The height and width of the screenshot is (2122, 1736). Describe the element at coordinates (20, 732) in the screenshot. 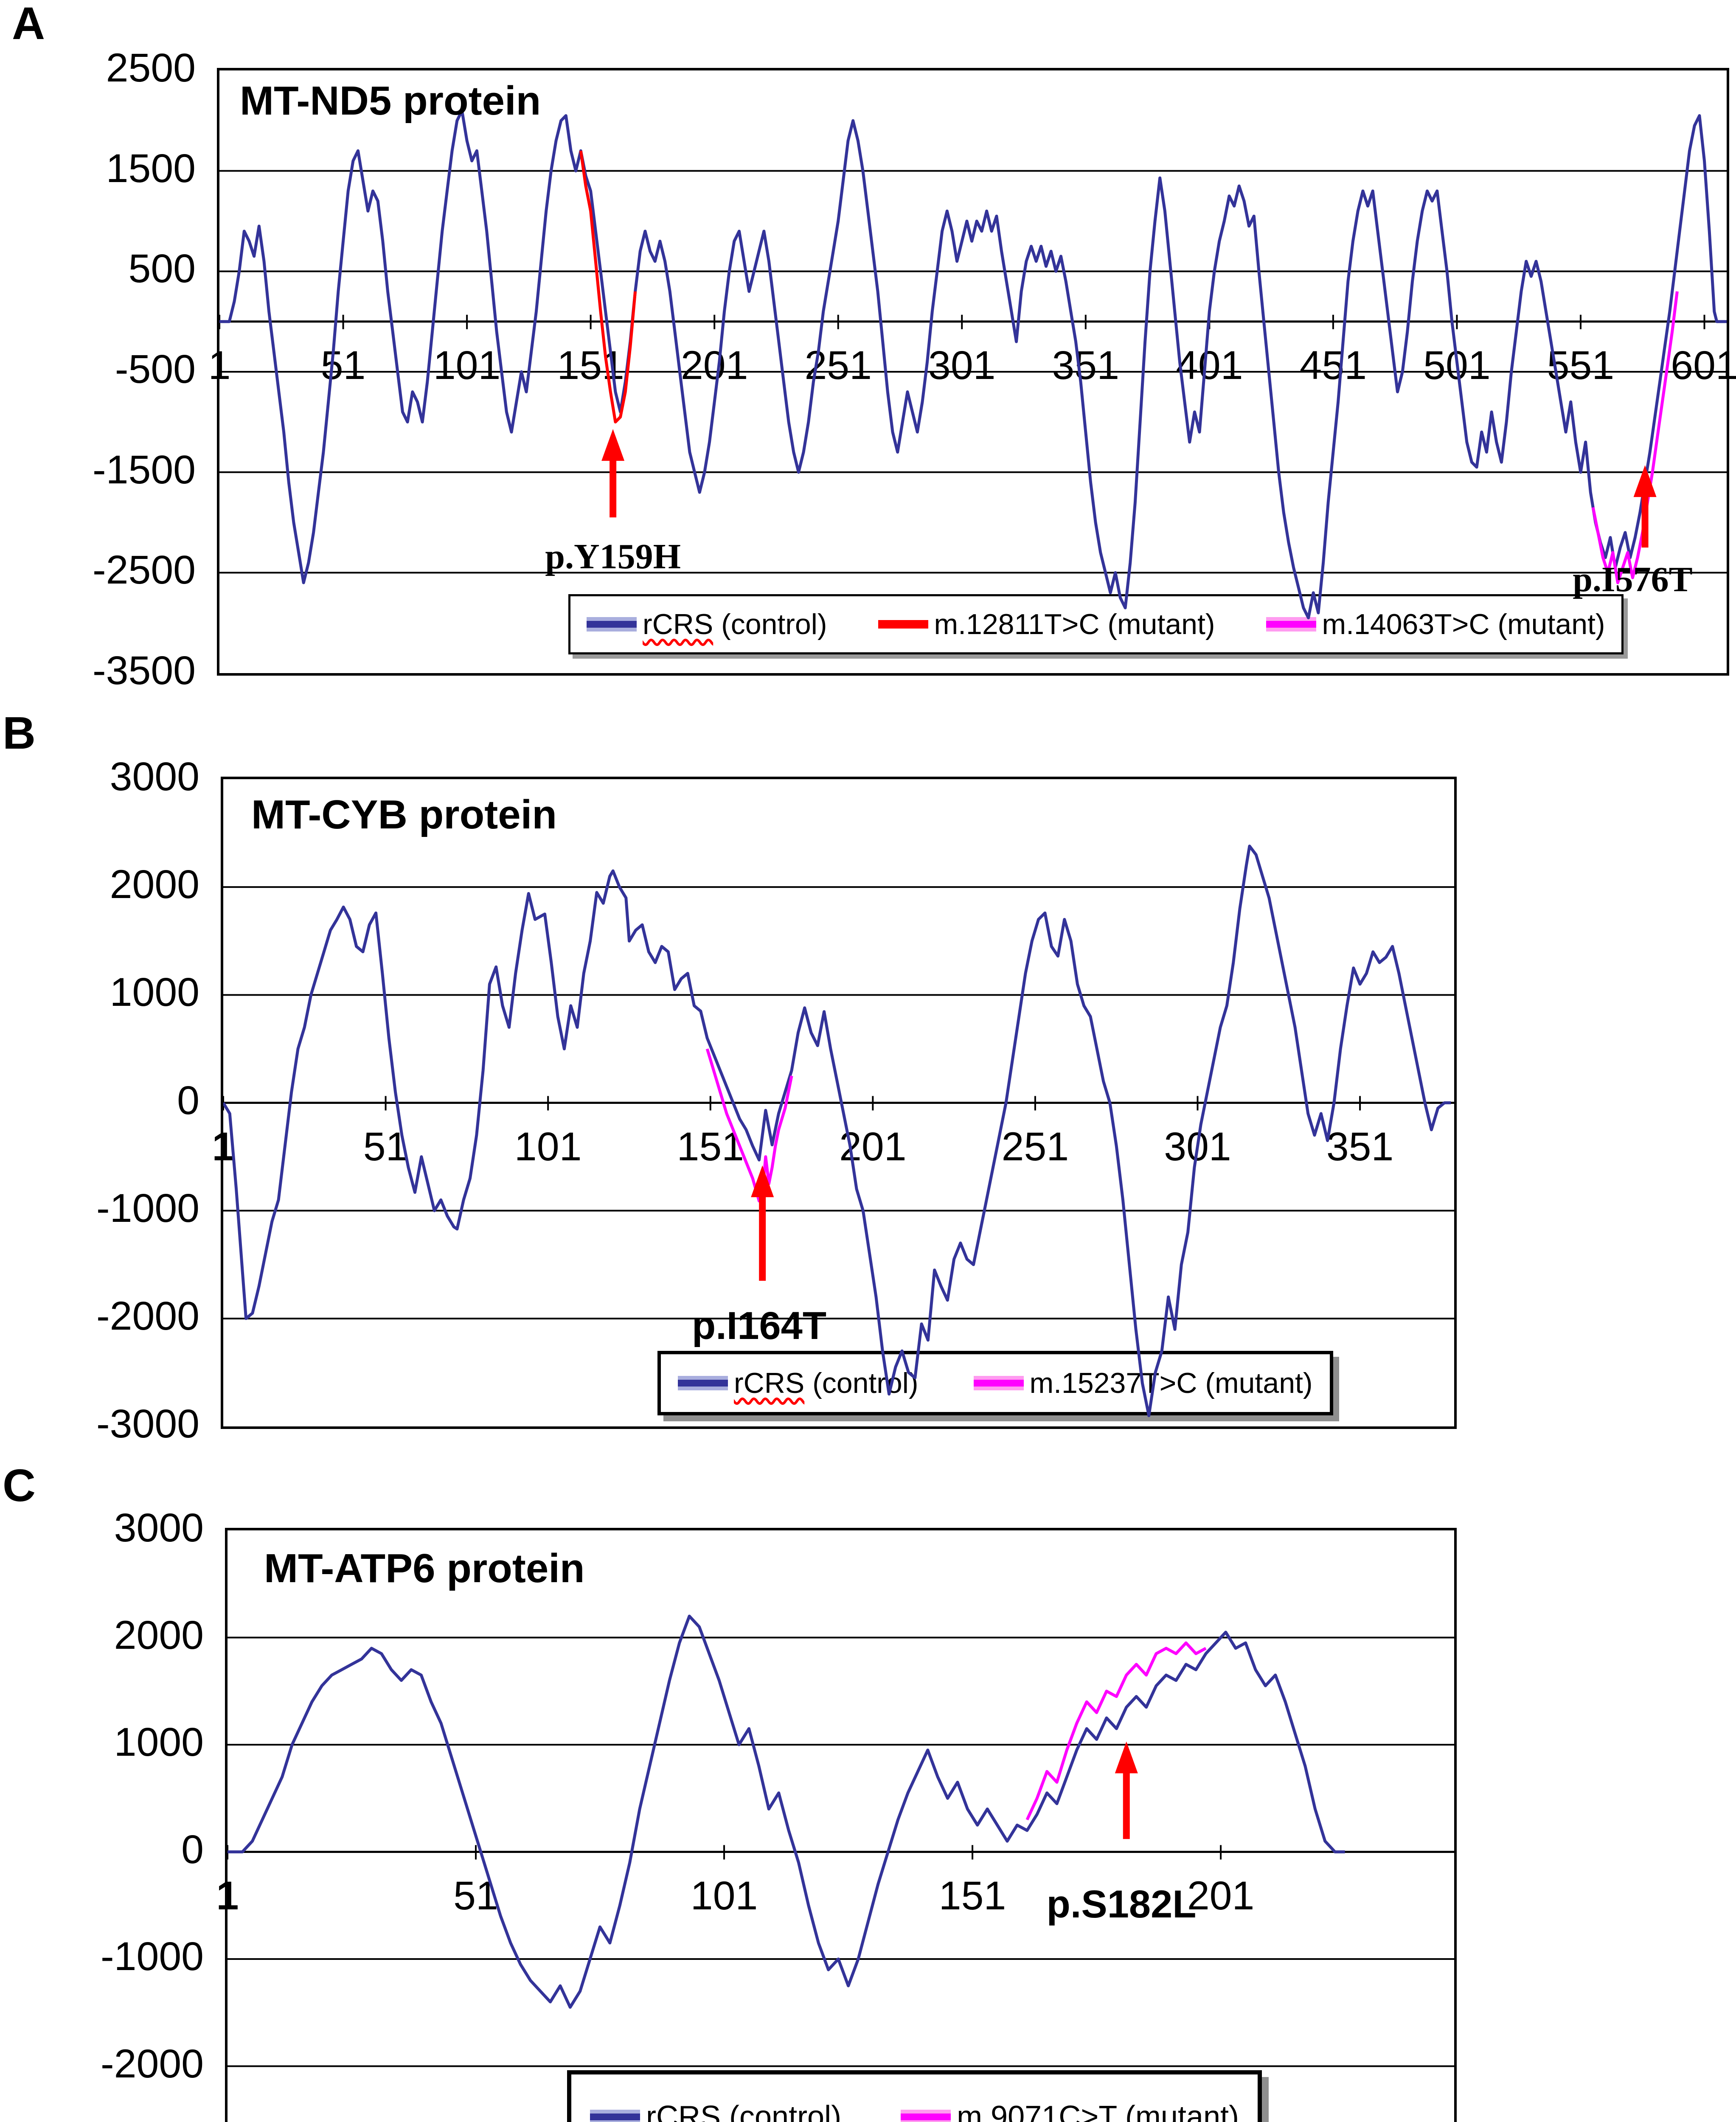

I see `panel-label-b: B` at that location.